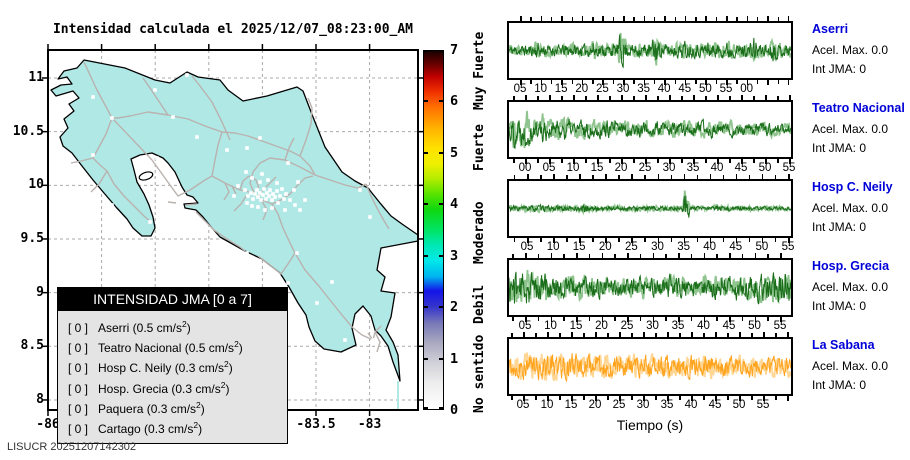 The image size is (910, 460). I want to click on x-tick-label: 00, so click(525, 168).